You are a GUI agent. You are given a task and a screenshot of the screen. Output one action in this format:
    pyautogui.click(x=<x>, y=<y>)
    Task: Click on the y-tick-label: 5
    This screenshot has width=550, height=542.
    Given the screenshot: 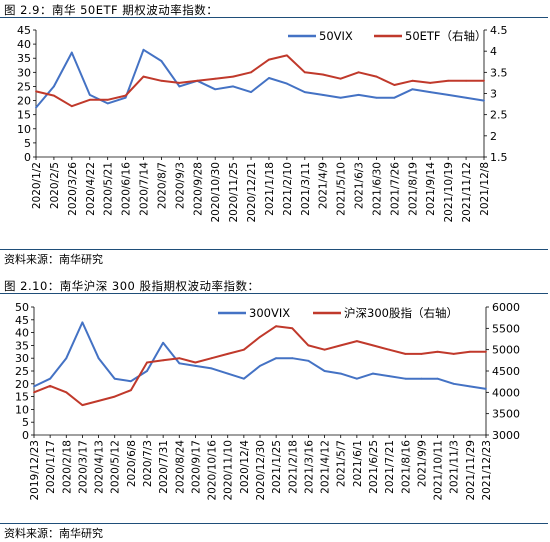 What is the action you would take?
    pyautogui.click(x=25, y=422)
    